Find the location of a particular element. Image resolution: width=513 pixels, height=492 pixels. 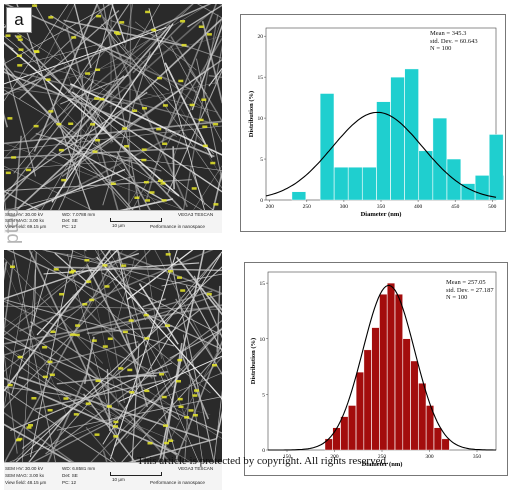

x-tick-5: 450 is located at coordinates (455, 207).